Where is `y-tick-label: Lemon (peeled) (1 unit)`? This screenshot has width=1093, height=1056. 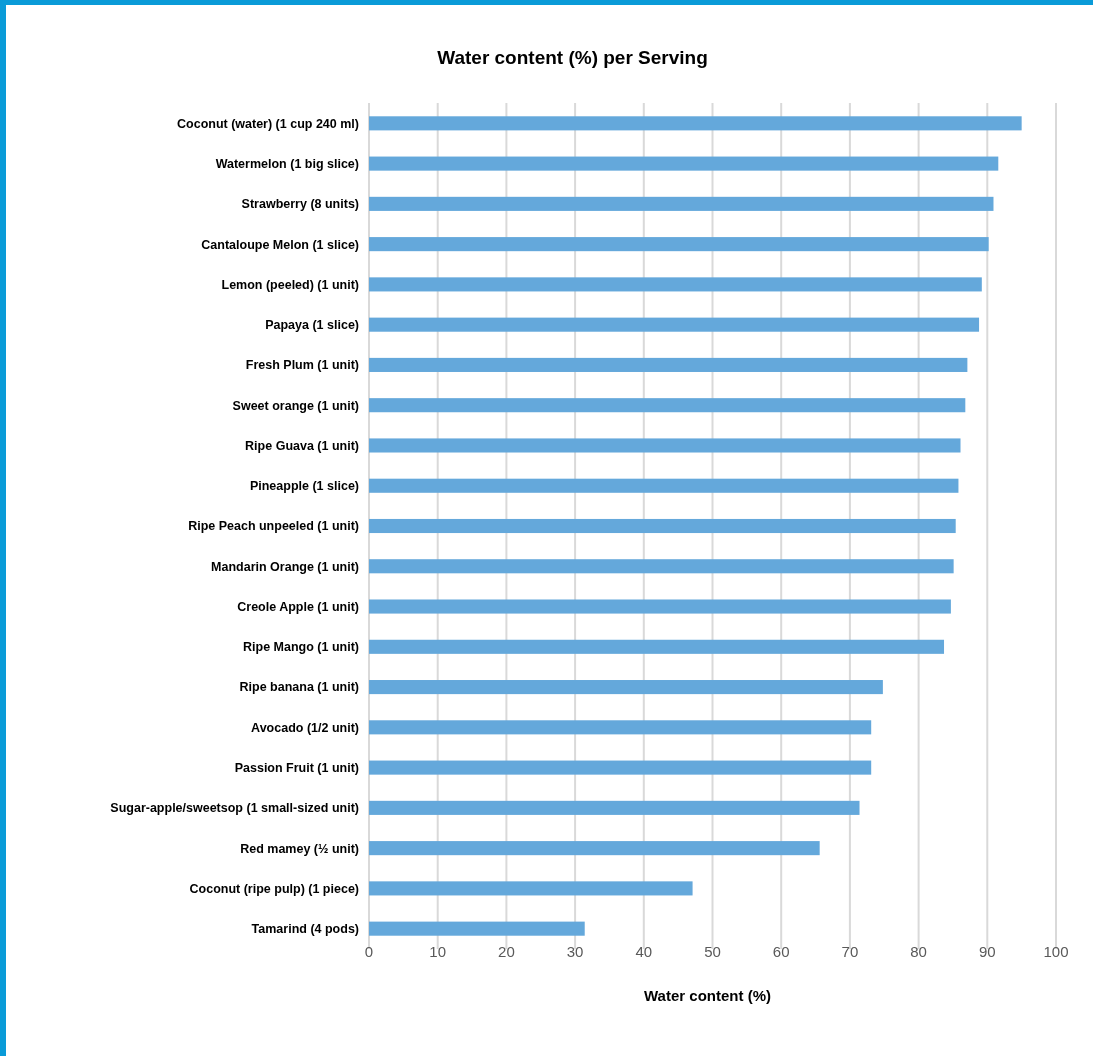
y-tick-label: Lemon (peeled) (1 unit) is located at coordinates (290, 284).